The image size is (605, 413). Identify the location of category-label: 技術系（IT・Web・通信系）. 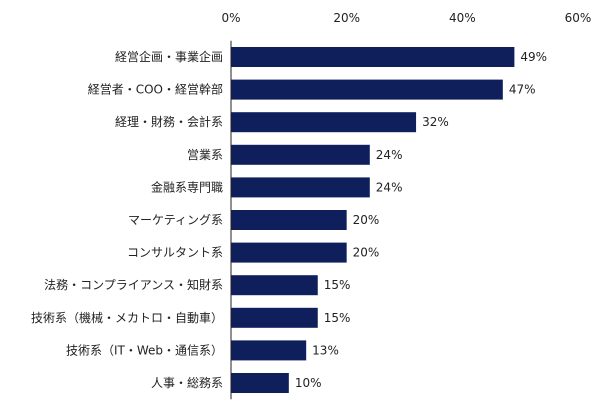
(144, 350).